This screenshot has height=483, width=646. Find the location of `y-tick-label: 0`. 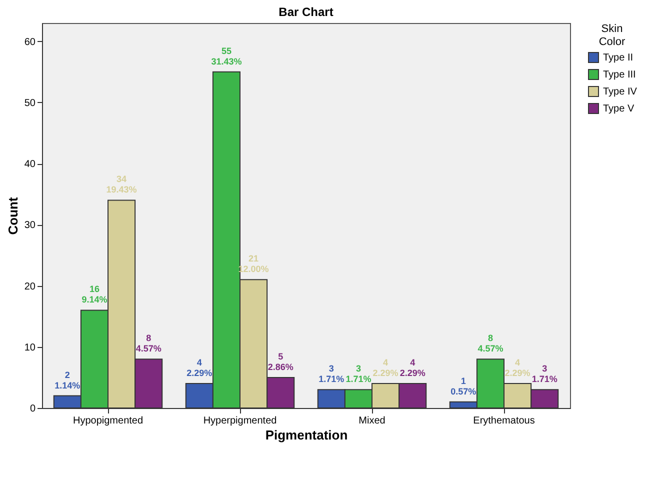

y-tick-label: 0 is located at coordinates (33, 409).